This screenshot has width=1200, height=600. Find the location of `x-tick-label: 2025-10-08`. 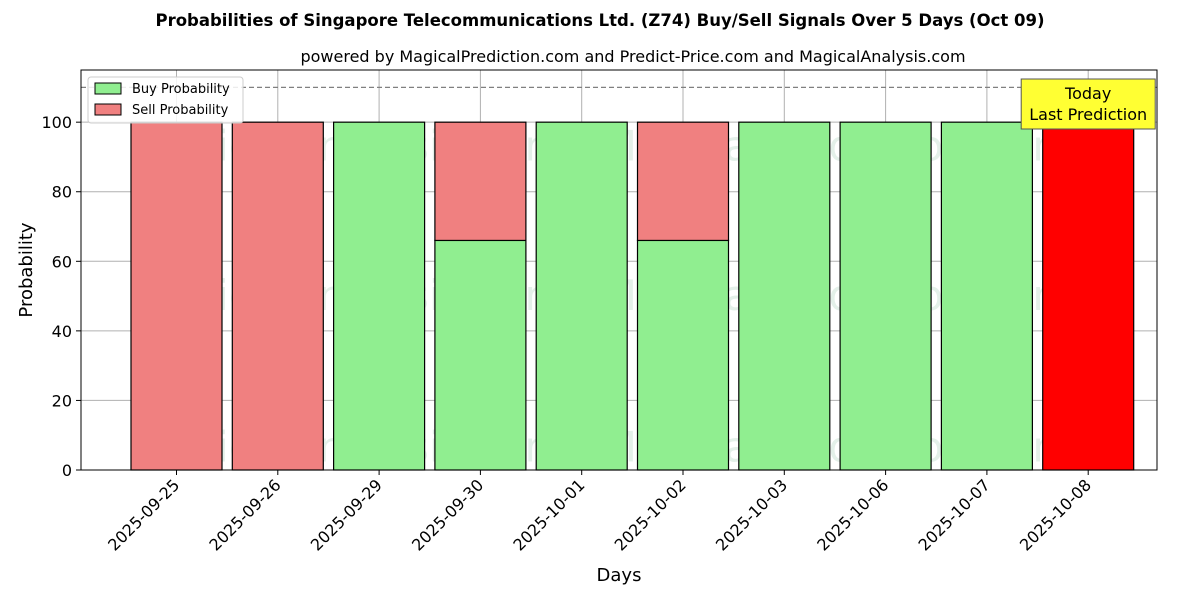

x-tick-label: 2025-10-08 is located at coordinates (1055, 514).